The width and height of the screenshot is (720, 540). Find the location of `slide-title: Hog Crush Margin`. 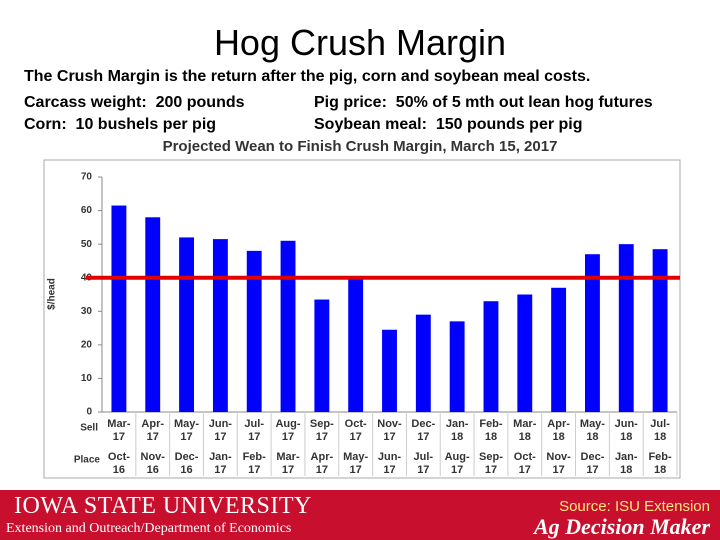

slide-title: Hog Crush Margin is located at coordinates (360, 42).